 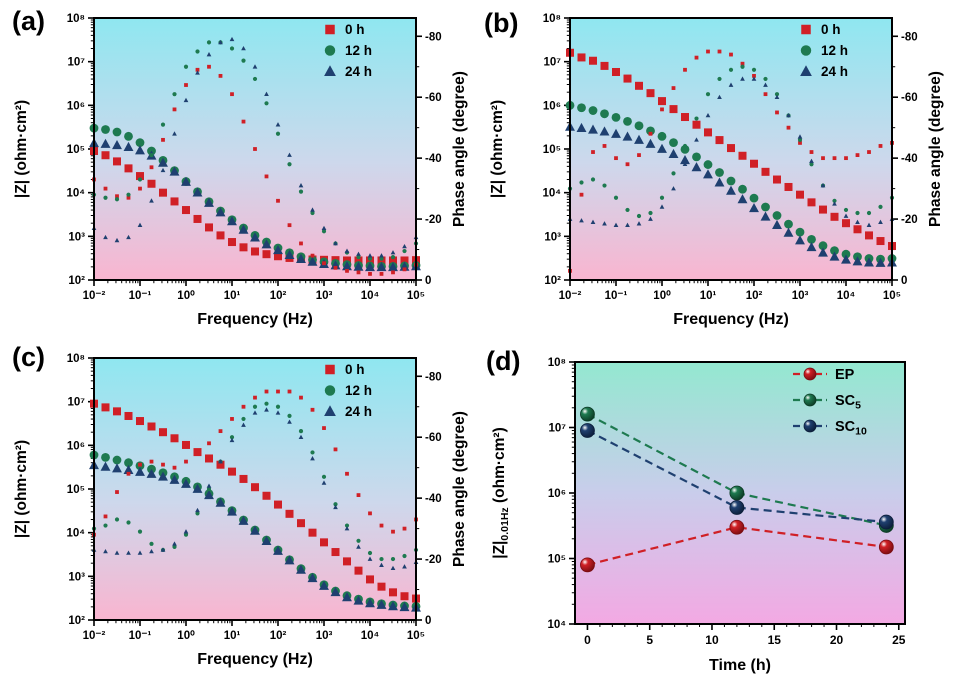 I want to click on x-tick-label: 25, so click(x=899, y=640).